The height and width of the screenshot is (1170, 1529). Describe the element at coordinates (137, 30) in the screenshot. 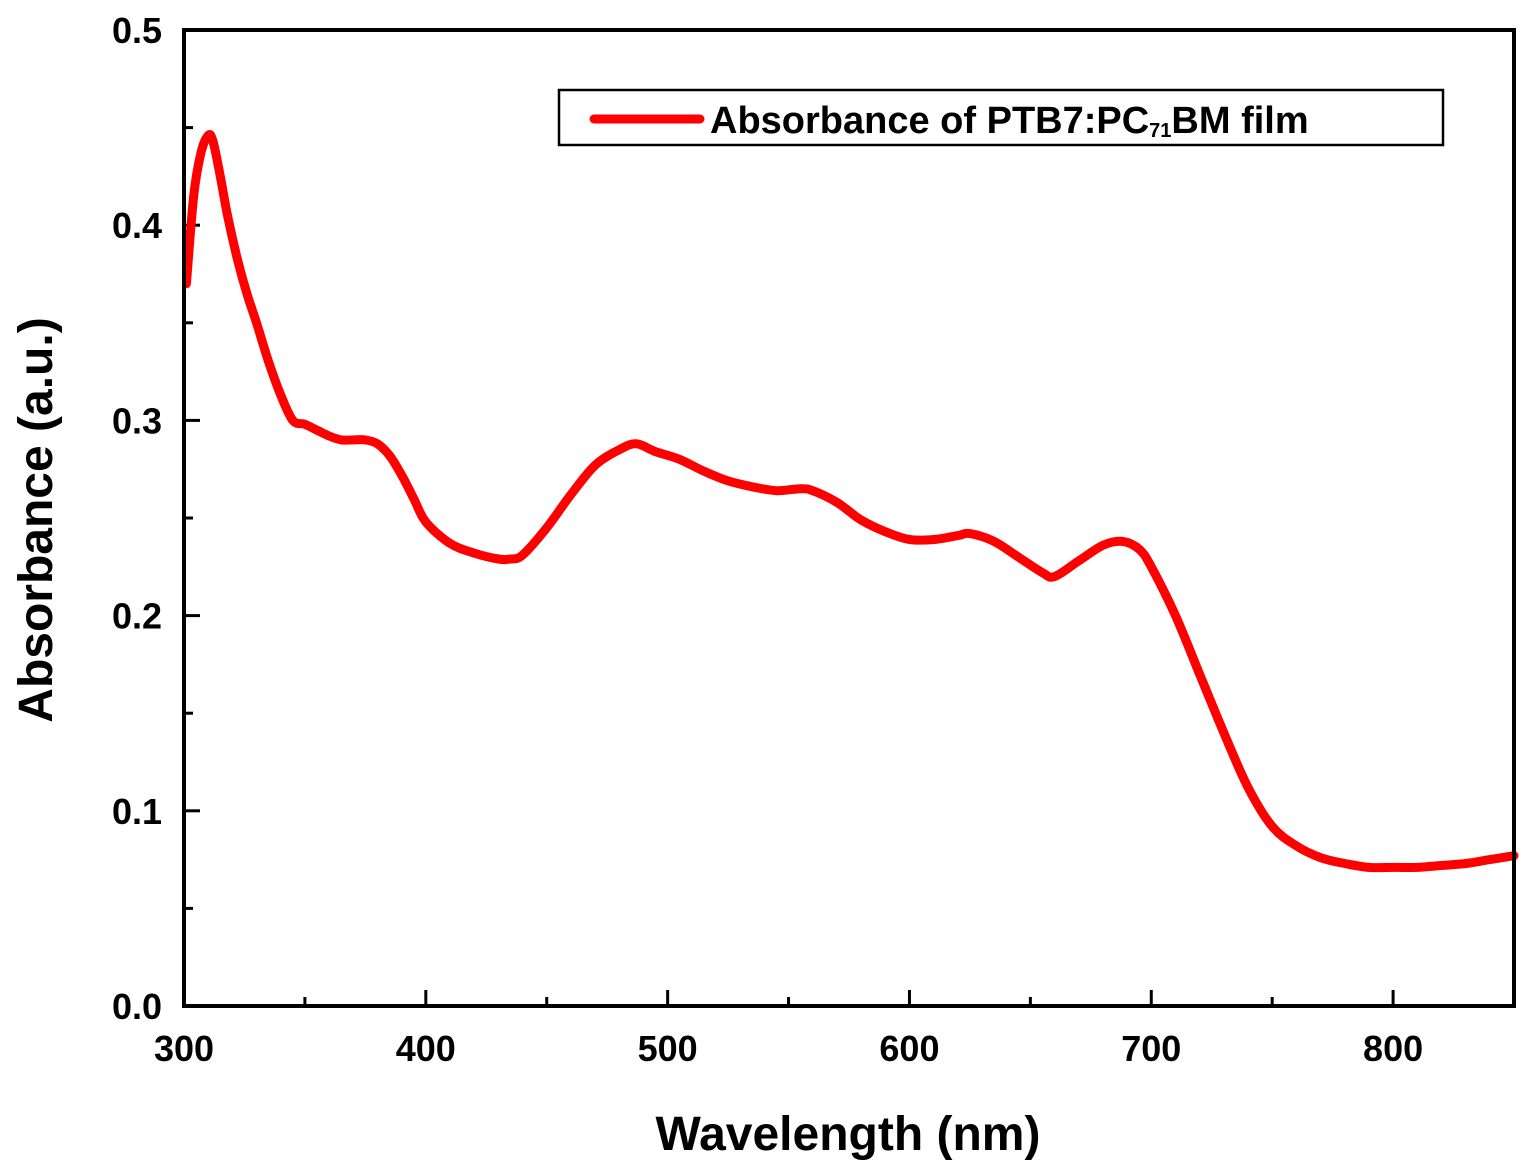

I see `y-tick-label: 0.5` at that location.